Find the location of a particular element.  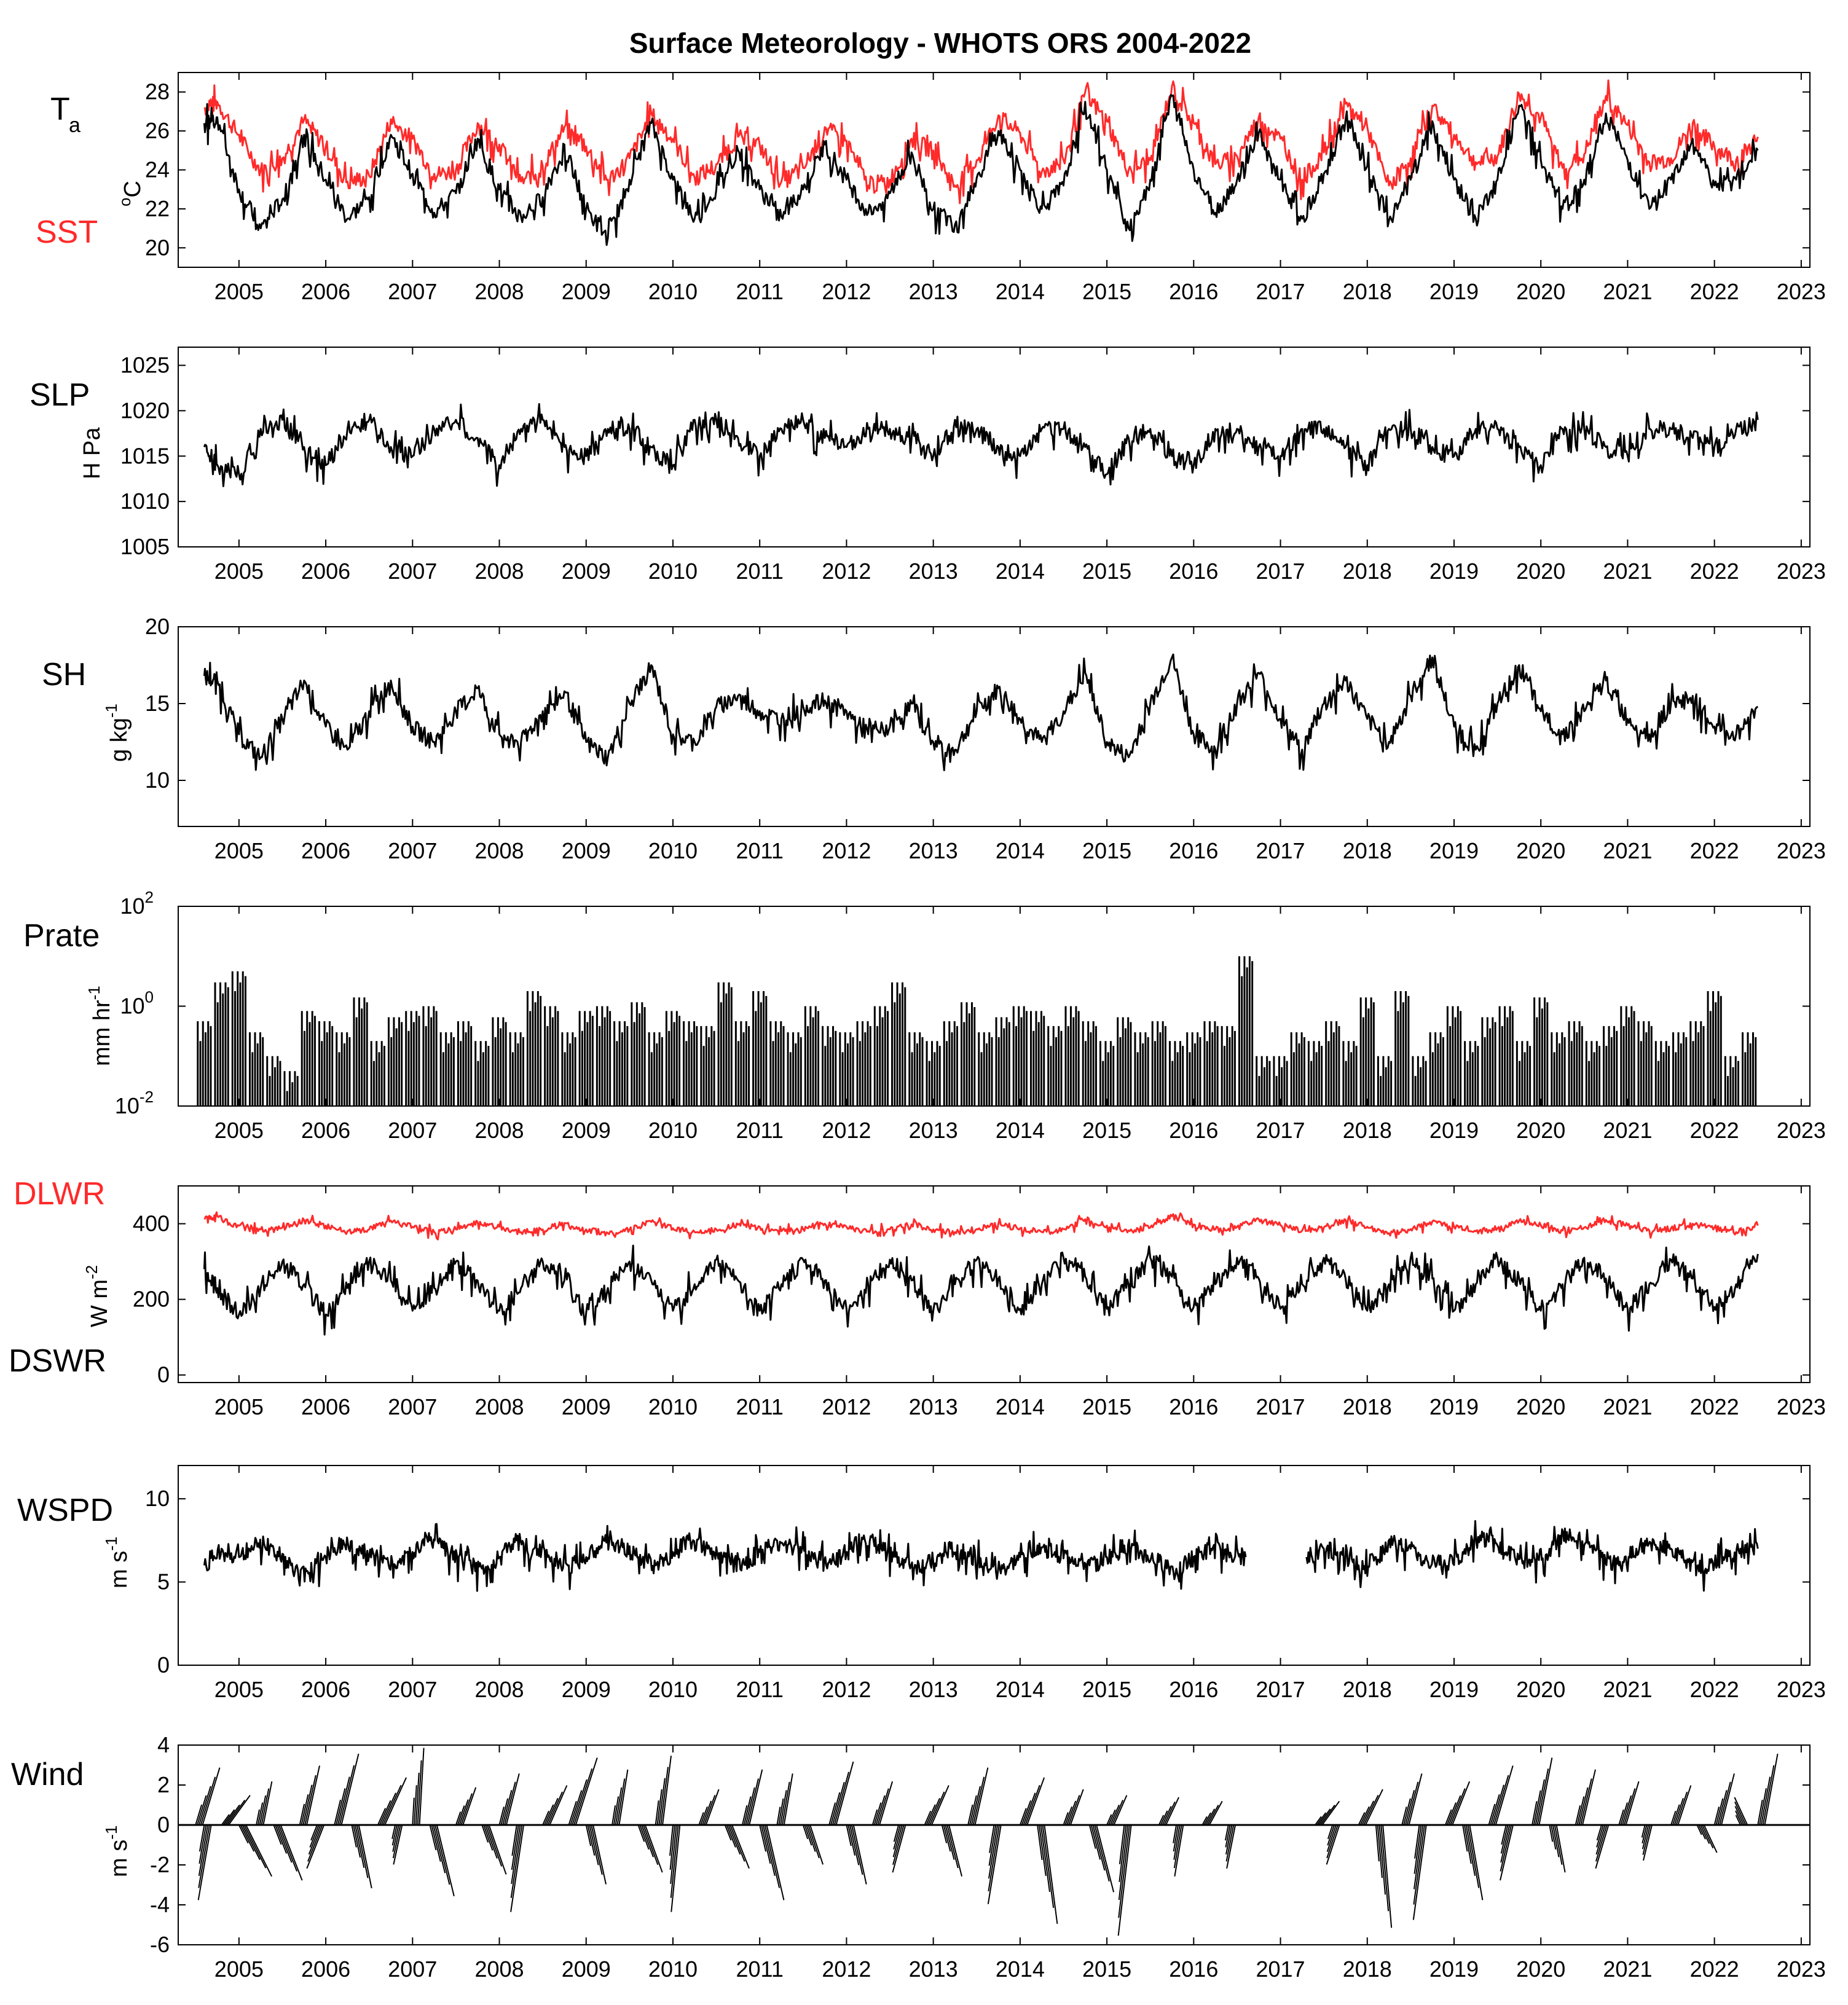

label-wind: Wind is located at coordinates (47, 1774).